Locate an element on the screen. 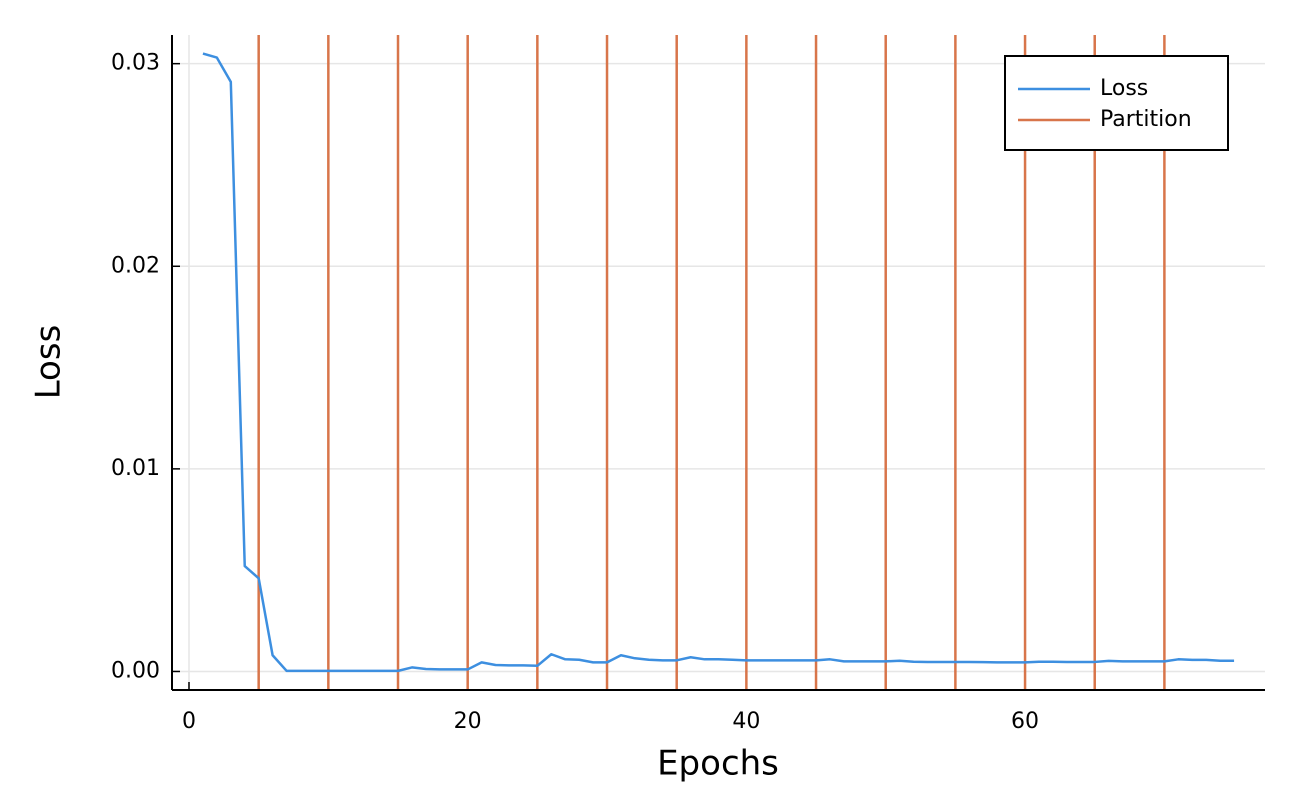 The image size is (1294, 802). legend-label: Loss is located at coordinates (1124, 88).